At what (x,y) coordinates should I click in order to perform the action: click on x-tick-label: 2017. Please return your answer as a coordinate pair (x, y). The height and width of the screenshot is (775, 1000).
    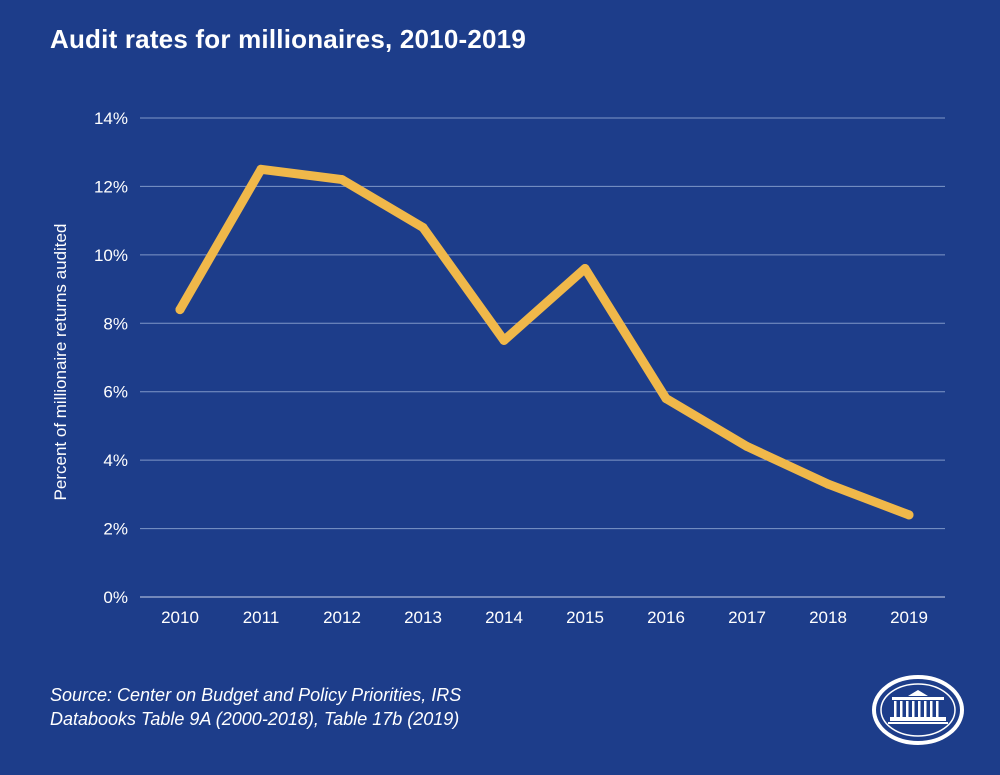
    Looking at the image, I should click on (747, 617).